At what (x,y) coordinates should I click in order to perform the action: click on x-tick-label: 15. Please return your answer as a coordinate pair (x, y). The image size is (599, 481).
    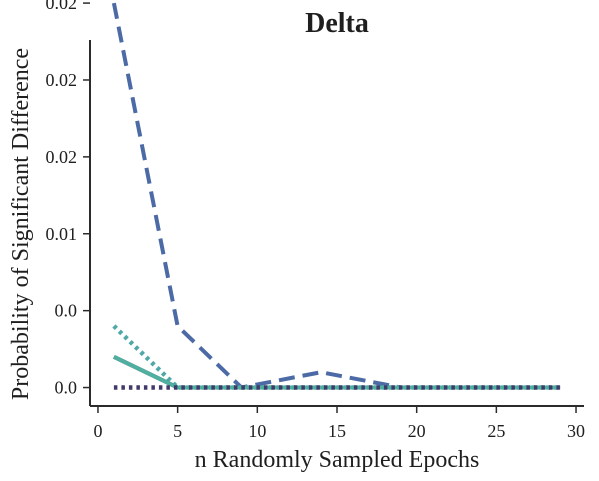
    Looking at the image, I should click on (337, 431).